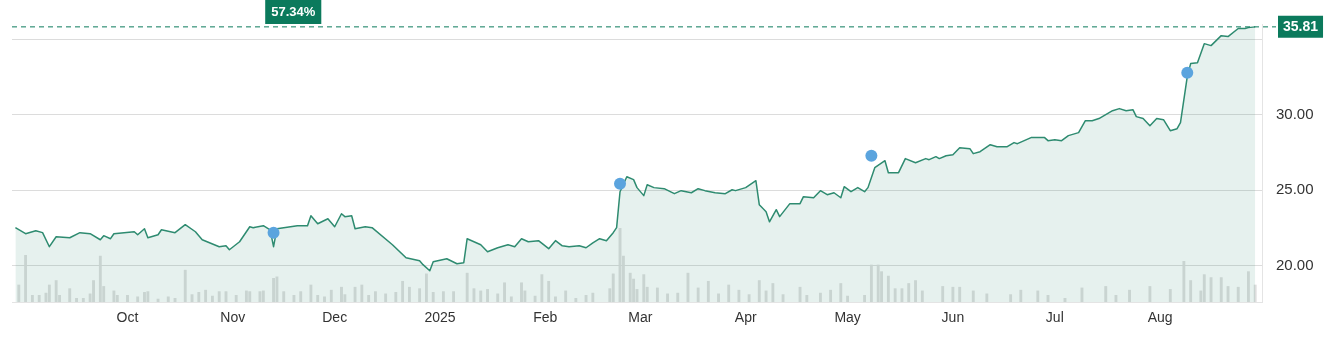 Image resolution: width=1342 pixels, height=345 pixels. I want to click on x-tick-label: Apr, so click(745, 317).